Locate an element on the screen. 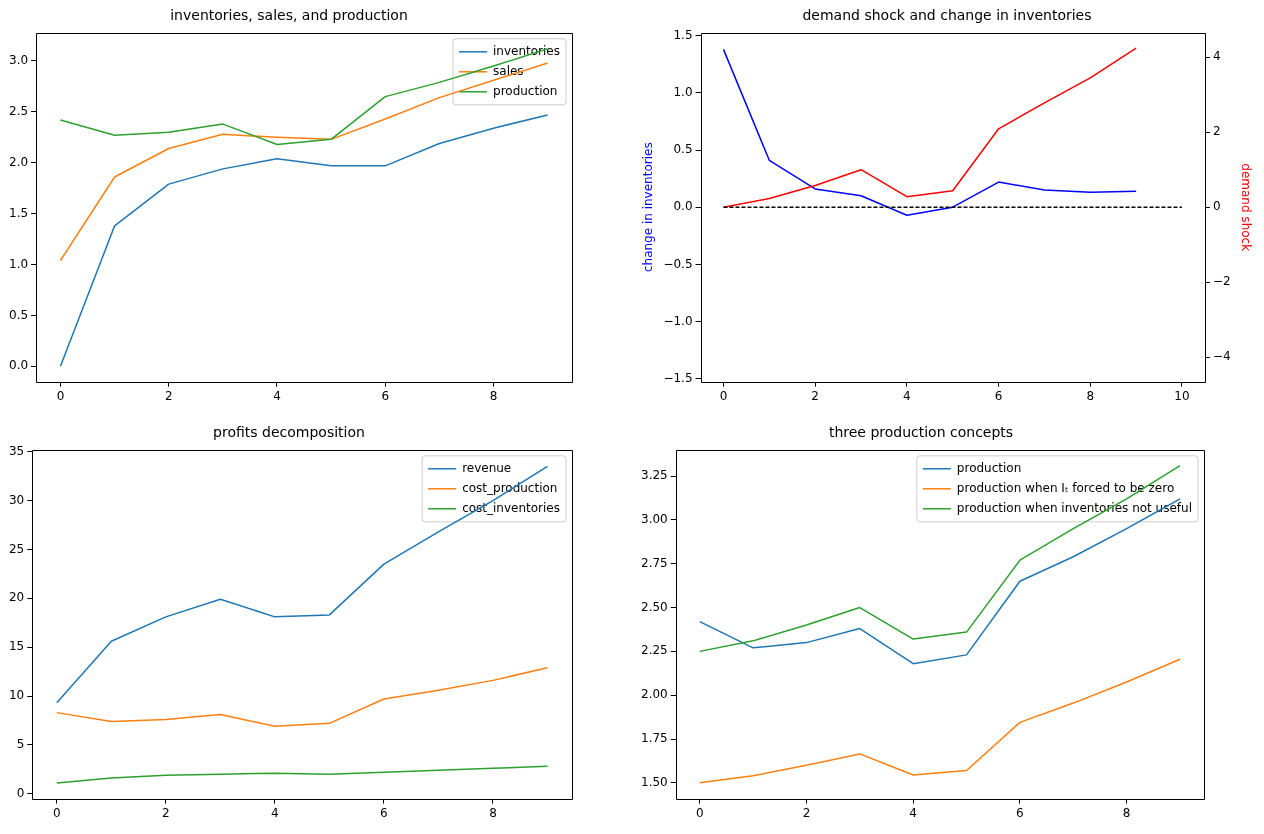 This screenshot has width=1264, height=834. y-tick-label: 2.0 is located at coordinates (18, 161).